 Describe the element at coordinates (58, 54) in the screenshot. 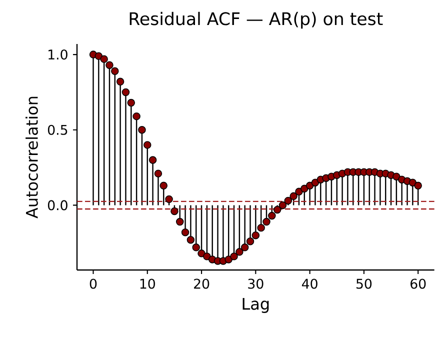

I see `y-tick-label: 1.0` at that location.